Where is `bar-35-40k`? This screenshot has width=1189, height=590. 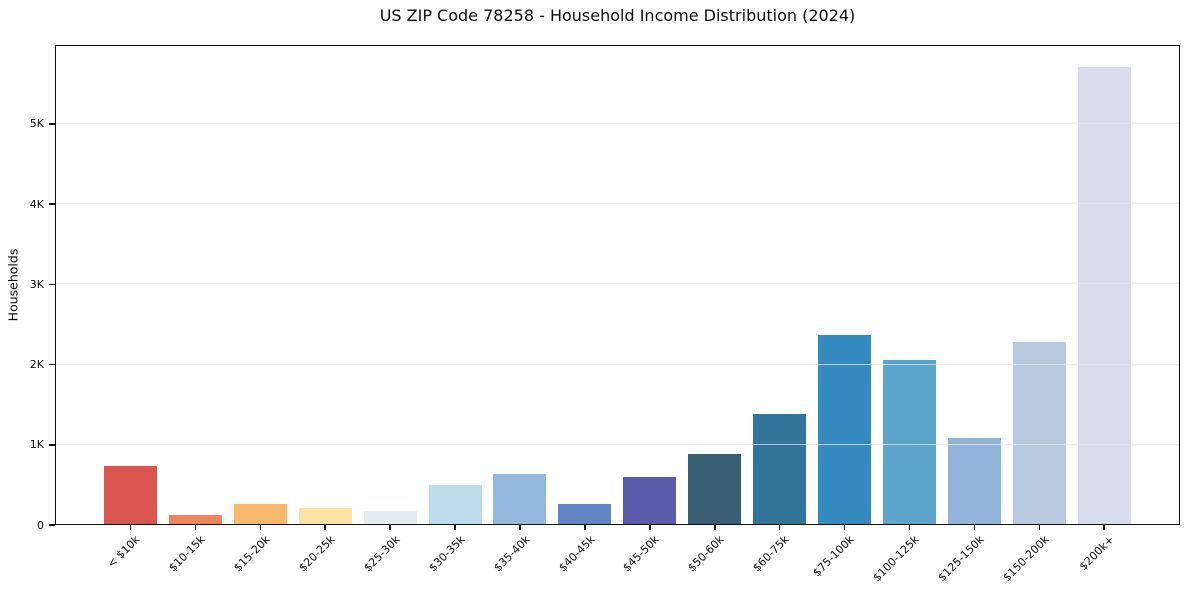
bar-35-40k is located at coordinates (520, 499).